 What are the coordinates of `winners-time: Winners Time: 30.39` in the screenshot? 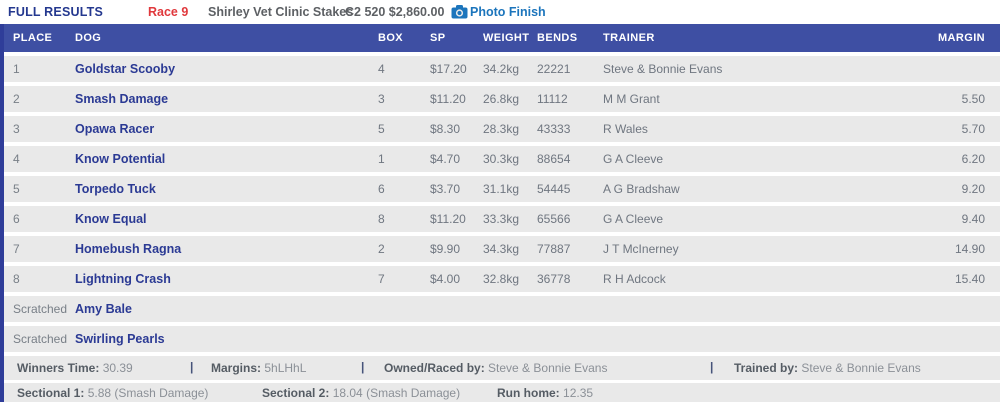 It's located at (75, 368).